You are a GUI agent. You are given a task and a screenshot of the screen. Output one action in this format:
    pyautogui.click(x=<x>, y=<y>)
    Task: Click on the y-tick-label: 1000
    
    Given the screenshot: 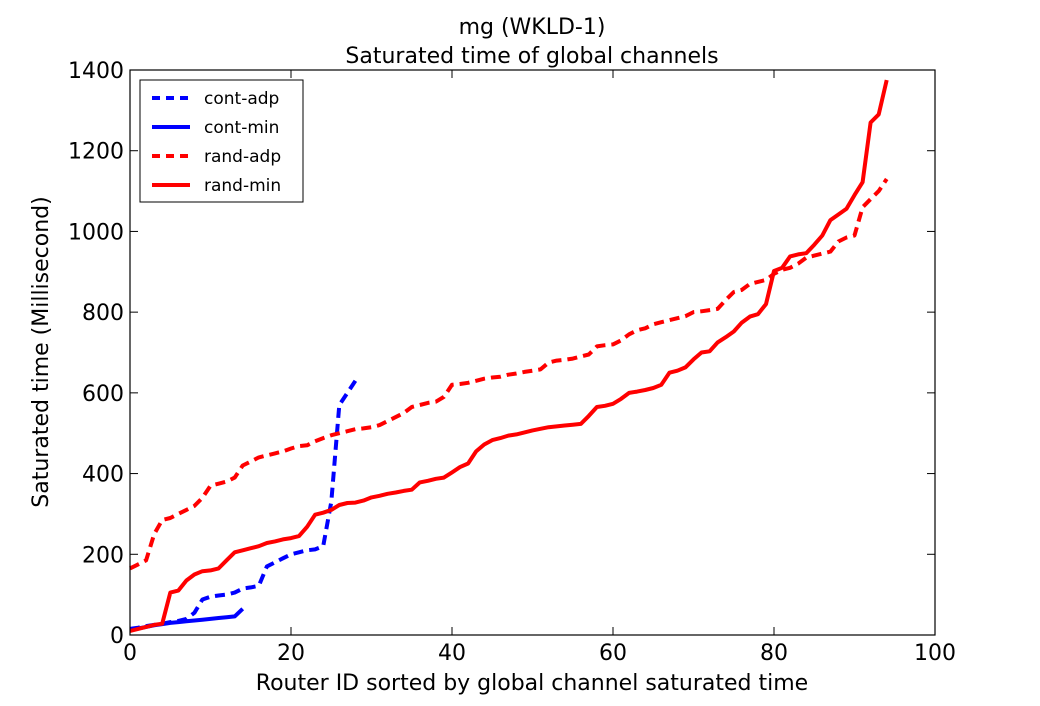 What is the action you would take?
    pyautogui.click(x=96, y=232)
    